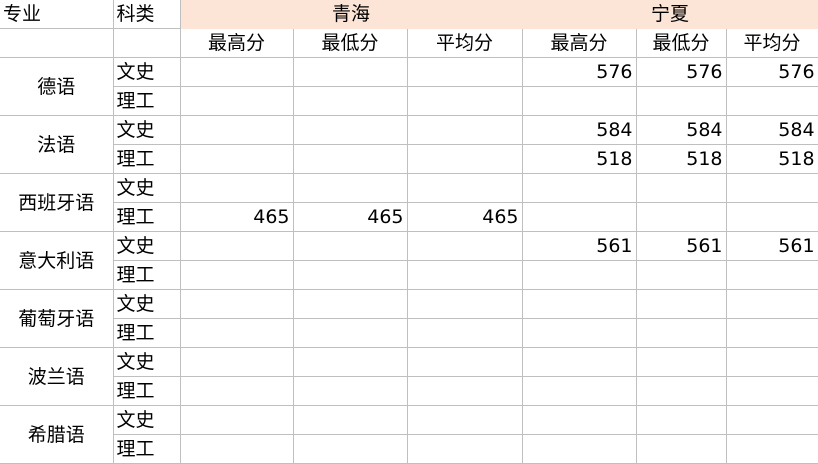 The image size is (818, 464). What do you see at coordinates (57, 86) in the screenshot?
I see `major-name: 德语` at bounding box center [57, 86].